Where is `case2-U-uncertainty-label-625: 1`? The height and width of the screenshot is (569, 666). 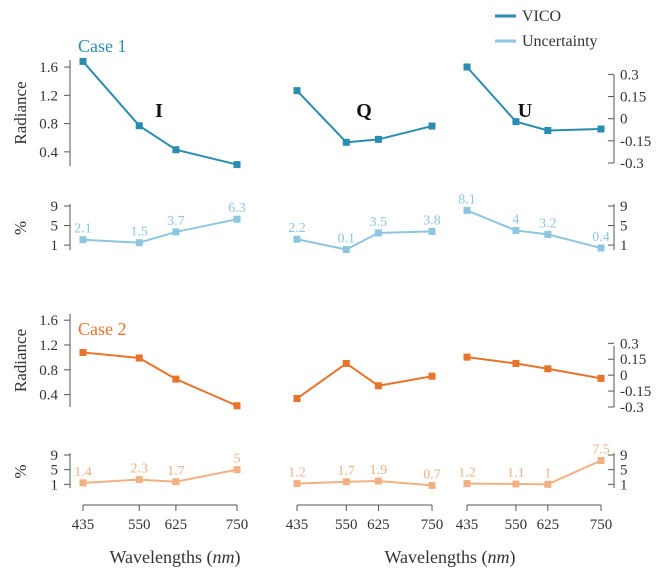 case2-U-uncertainty-label-625: 1 is located at coordinates (547, 473).